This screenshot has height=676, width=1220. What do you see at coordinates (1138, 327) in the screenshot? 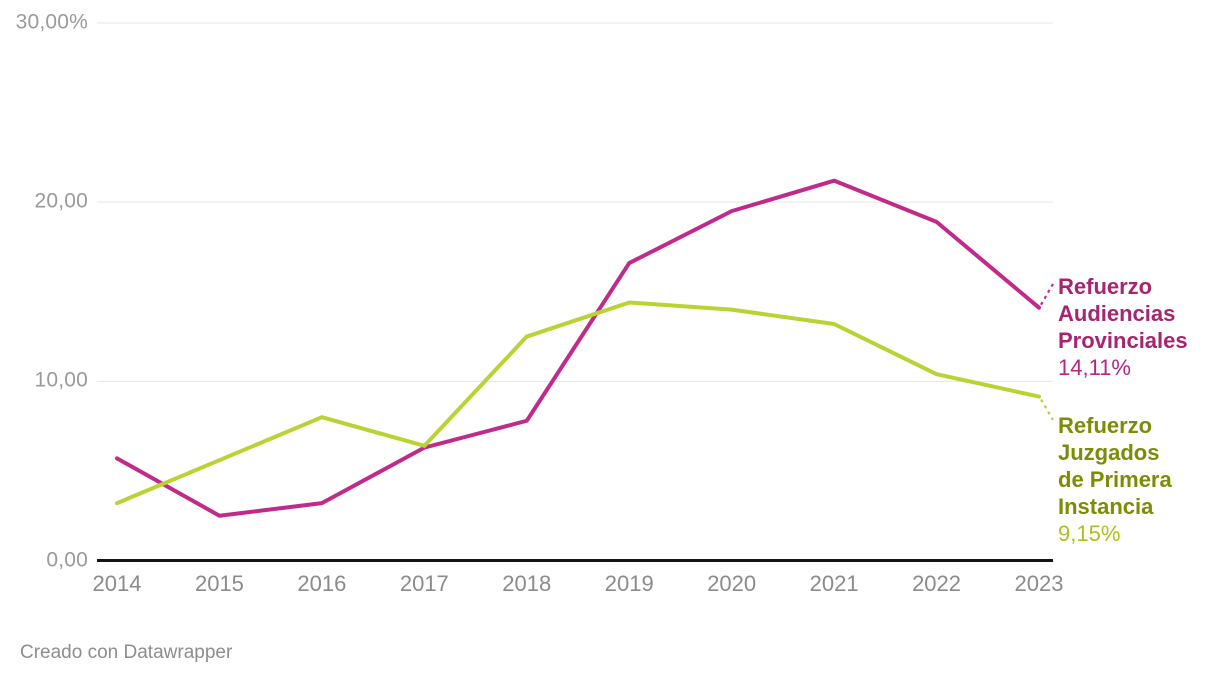
I see `series-label-refuerzo-audiencias-provinciales: Refuerzo Audiencias Provinciales 14,11%` at bounding box center [1138, 327].